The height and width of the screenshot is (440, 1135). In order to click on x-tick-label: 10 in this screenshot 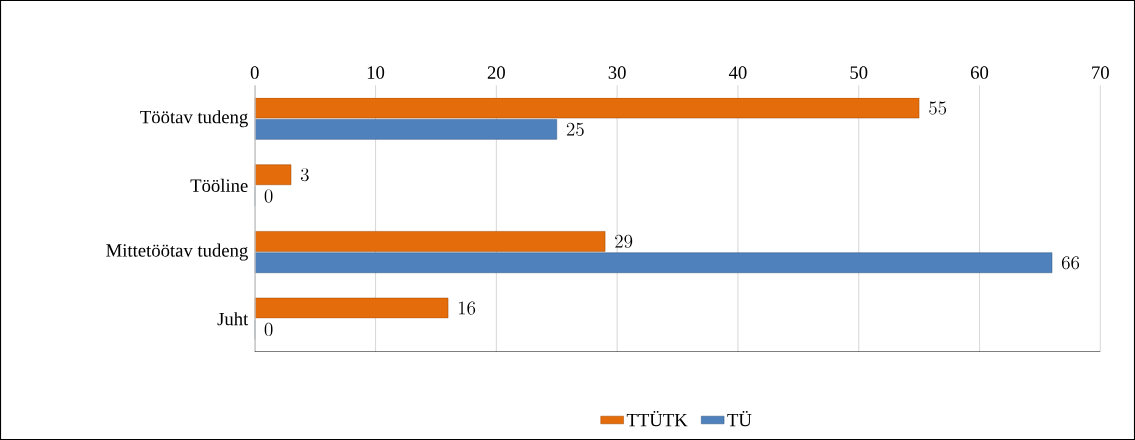, I will do `click(376, 72)`.